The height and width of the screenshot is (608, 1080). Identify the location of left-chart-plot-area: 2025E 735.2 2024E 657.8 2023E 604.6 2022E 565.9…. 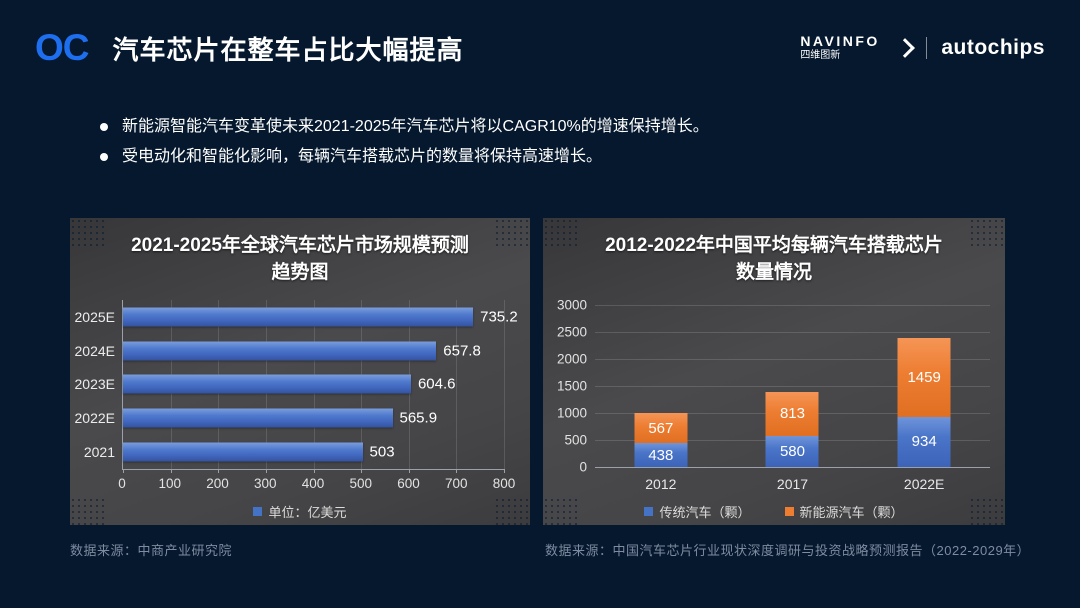
(296, 386).